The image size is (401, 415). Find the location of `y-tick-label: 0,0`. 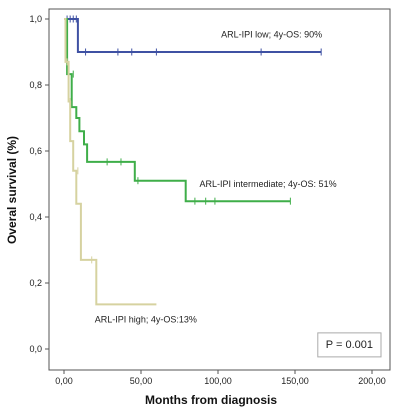

y-tick-label: 0,0 is located at coordinates (35, 349).